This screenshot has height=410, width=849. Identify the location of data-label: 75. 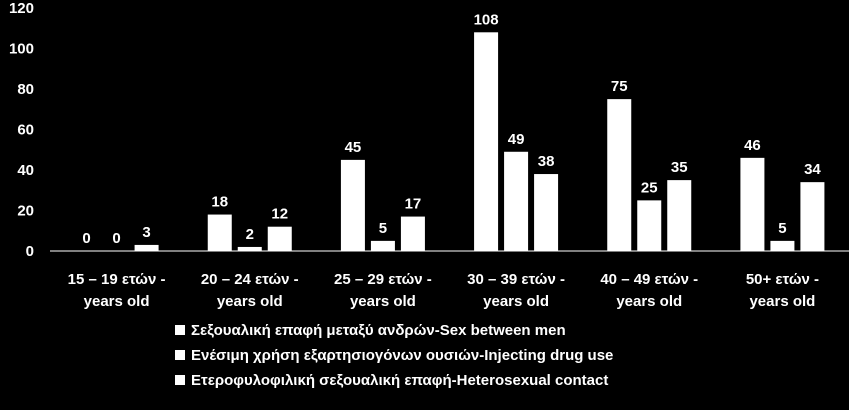
(619, 86).